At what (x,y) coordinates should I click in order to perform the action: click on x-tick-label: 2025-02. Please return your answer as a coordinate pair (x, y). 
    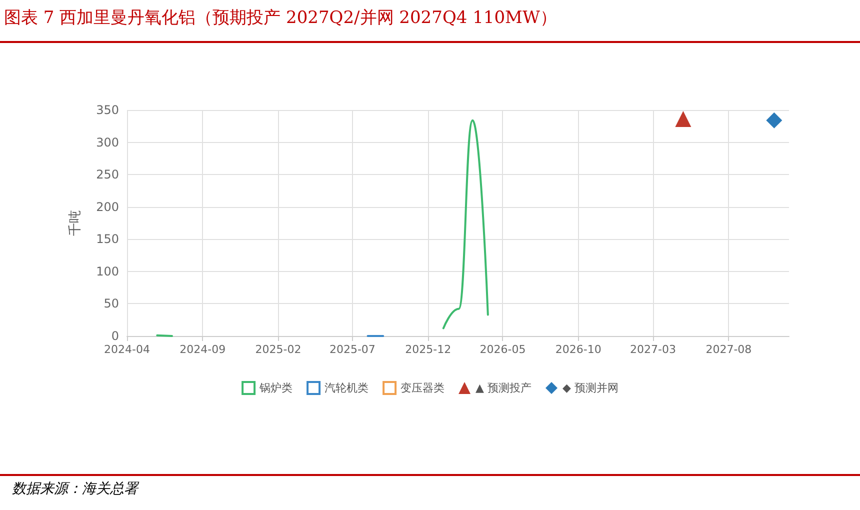
    Looking at the image, I should click on (278, 349).